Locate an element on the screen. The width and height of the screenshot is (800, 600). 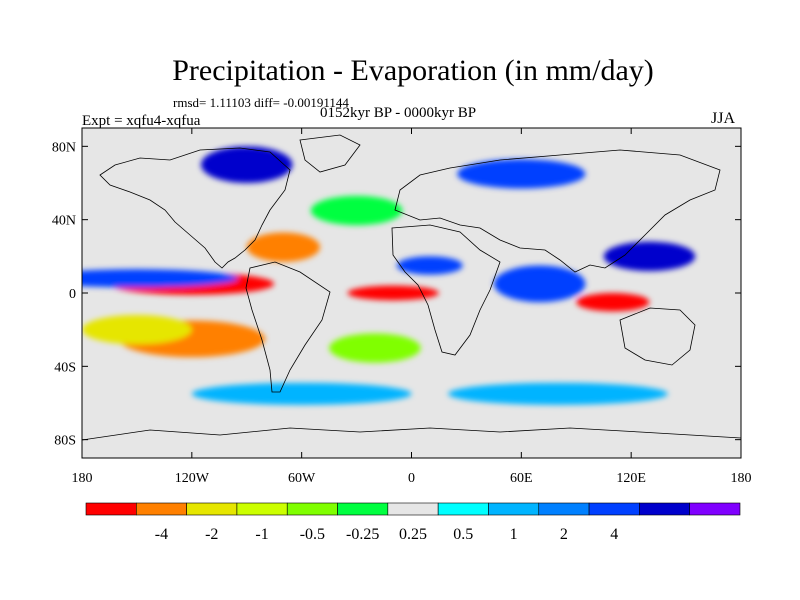
coastline-australia is located at coordinates (657, 336).